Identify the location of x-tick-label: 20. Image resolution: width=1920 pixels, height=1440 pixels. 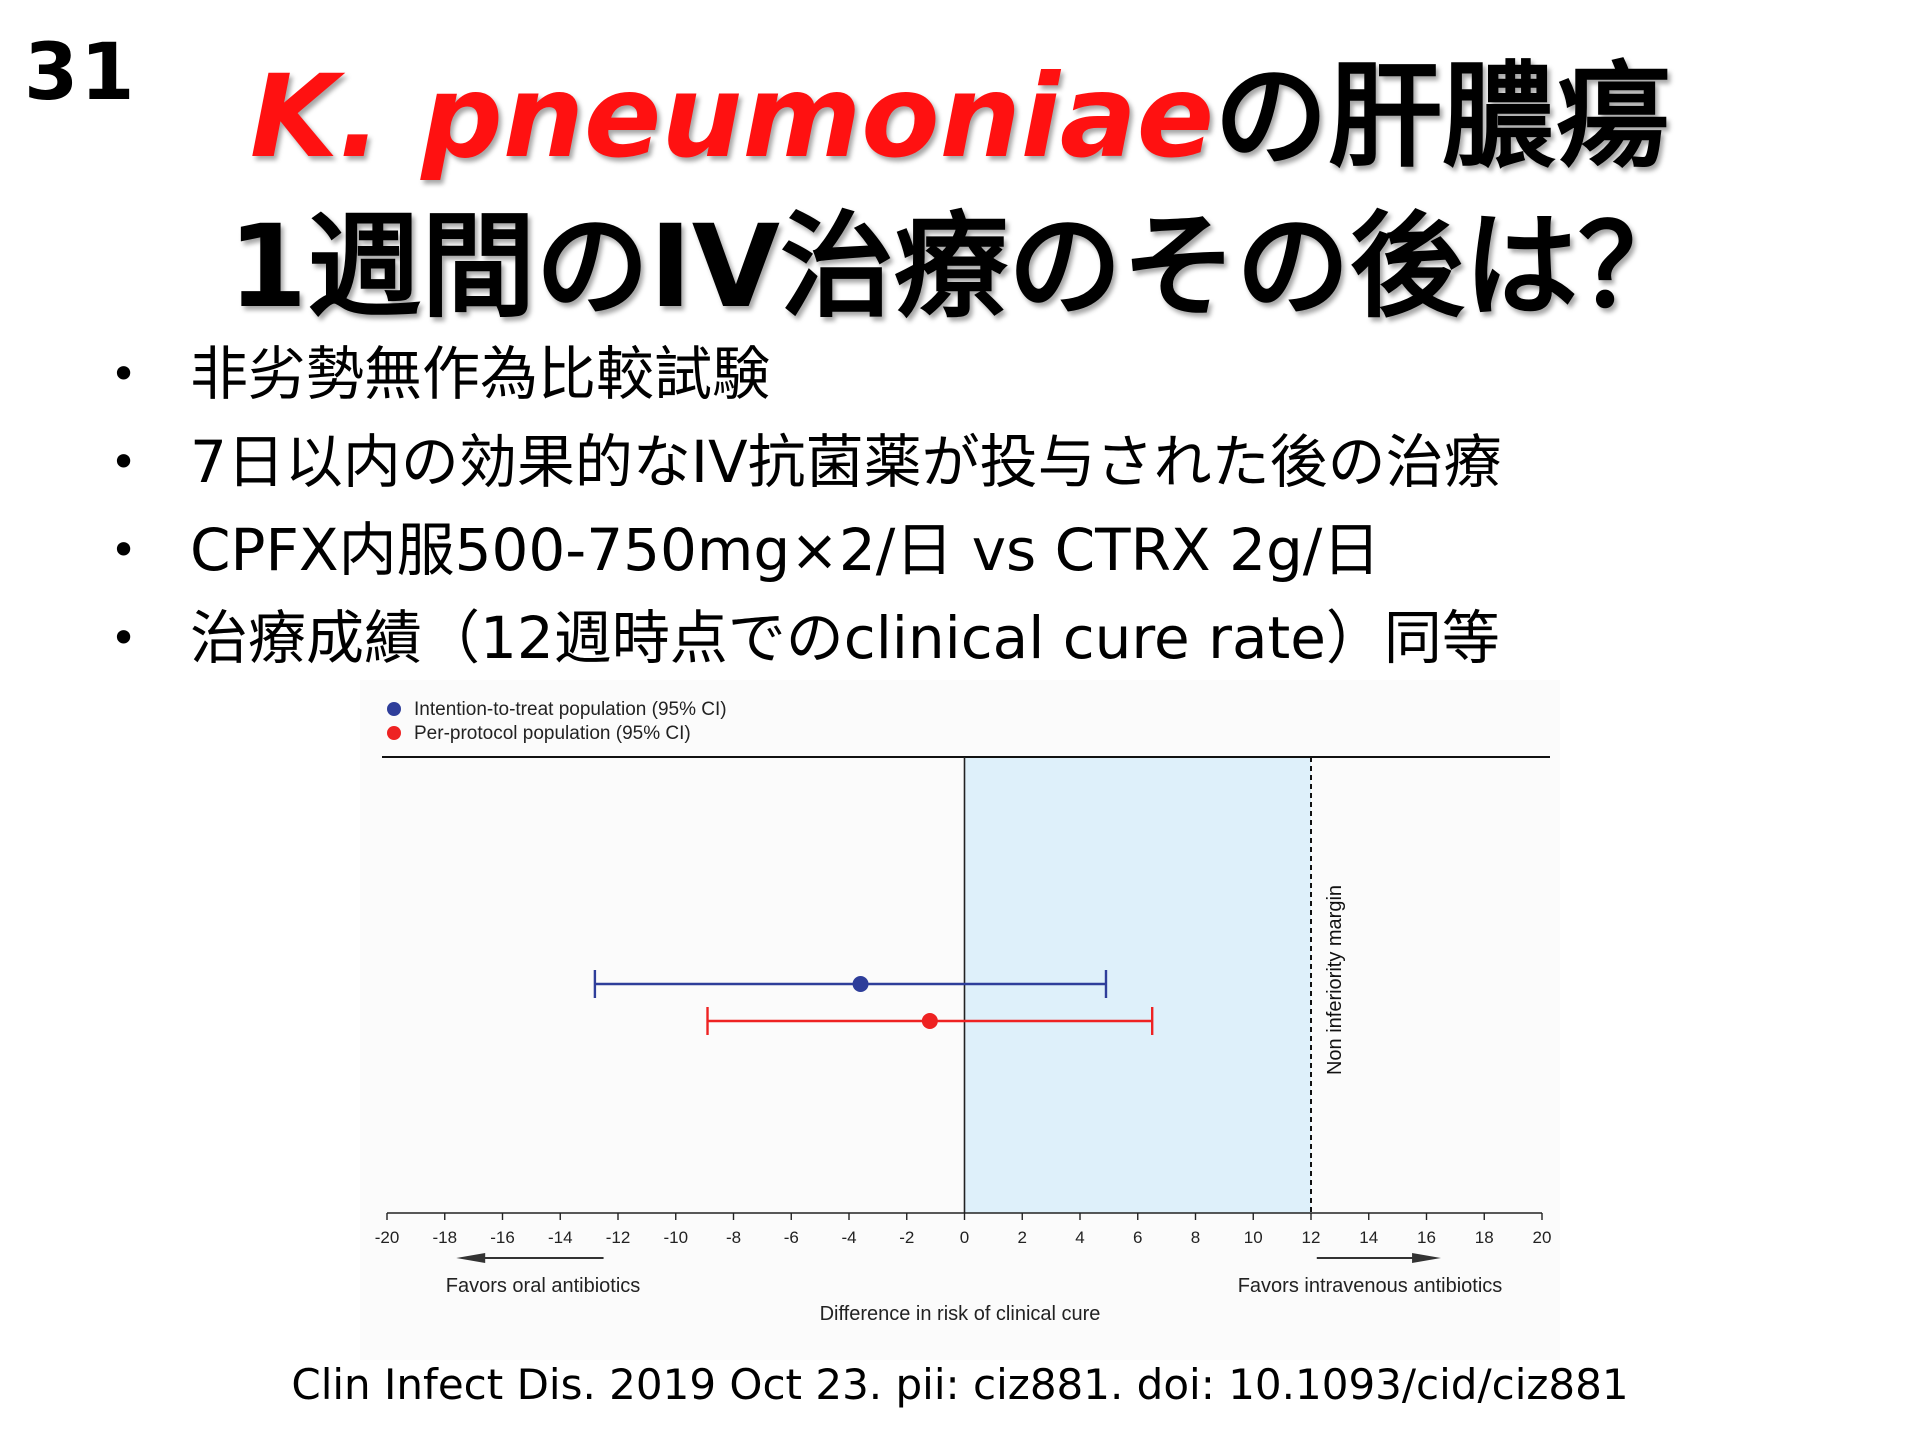
(1542, 1237).